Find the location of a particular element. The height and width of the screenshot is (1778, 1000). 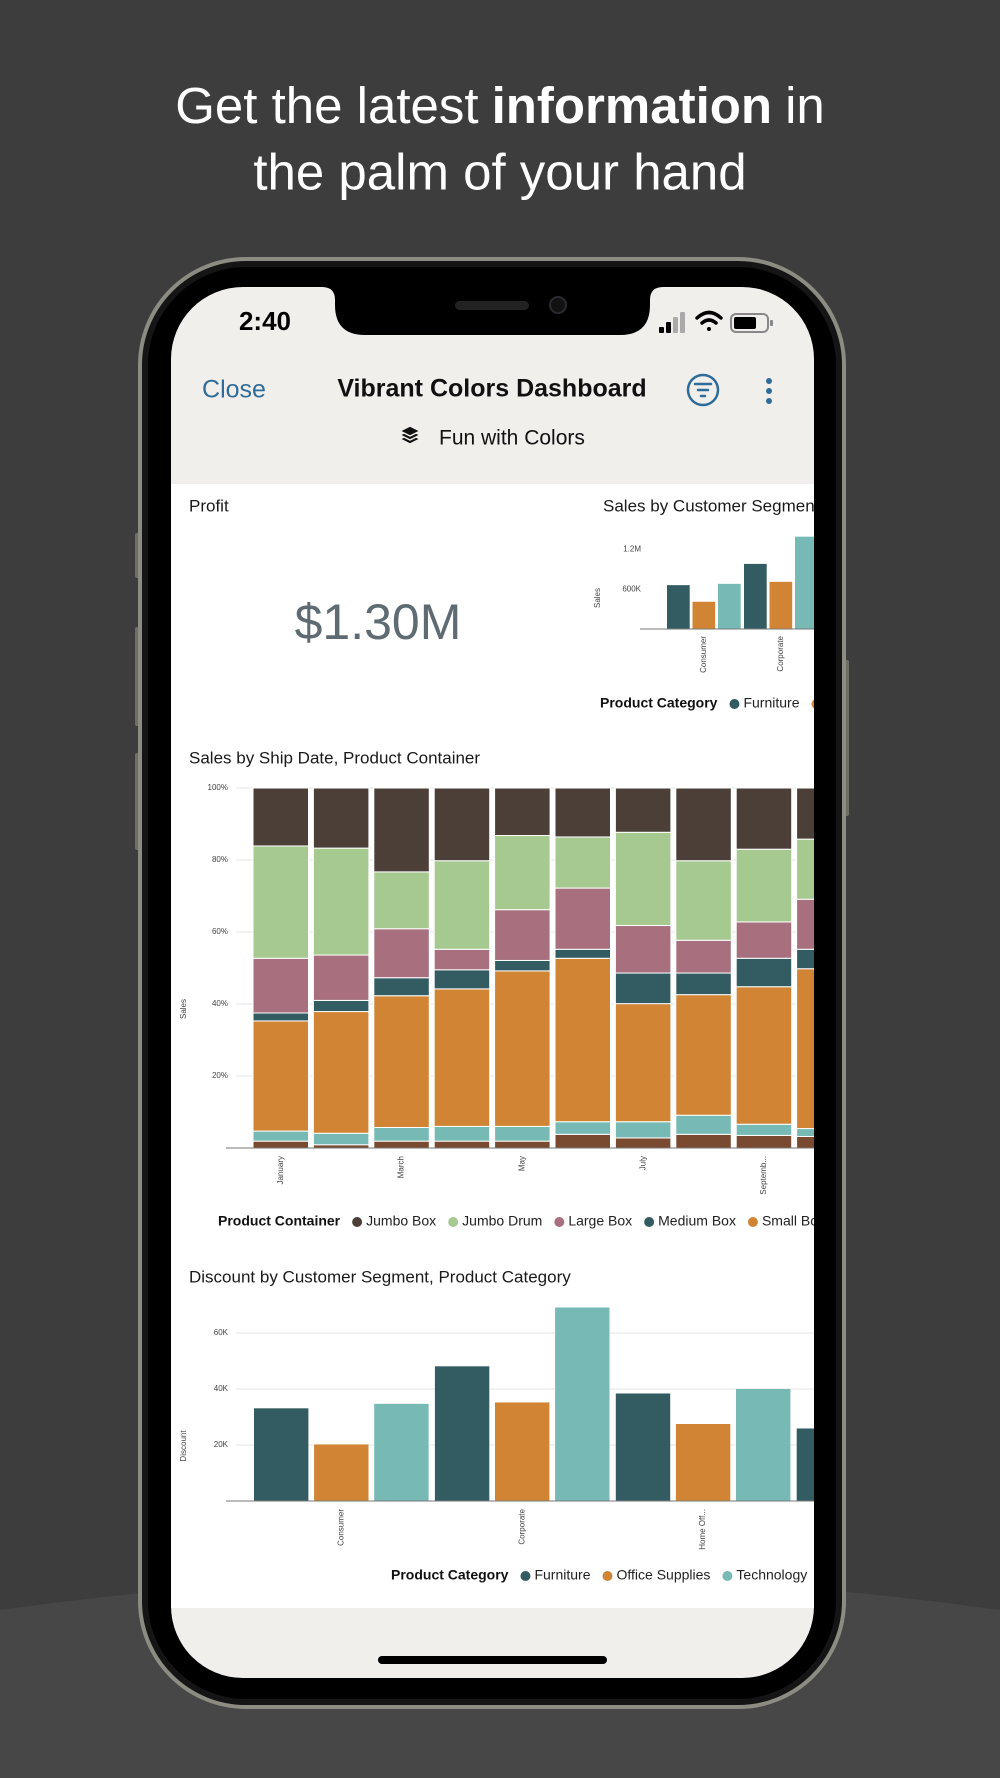

filter-button is located at coordinates (703, 390).